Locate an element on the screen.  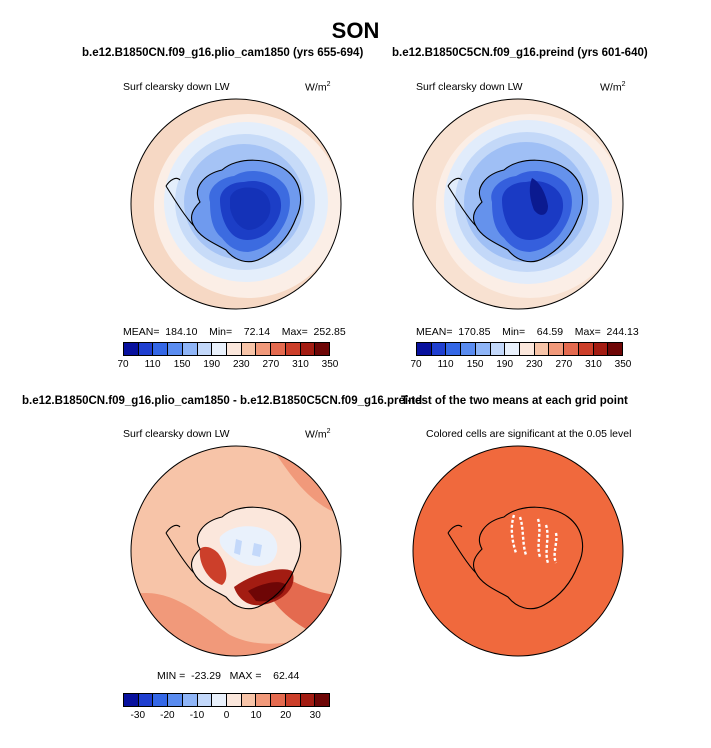
panel1-units: W/m2 is located at coordinates (318, 87).